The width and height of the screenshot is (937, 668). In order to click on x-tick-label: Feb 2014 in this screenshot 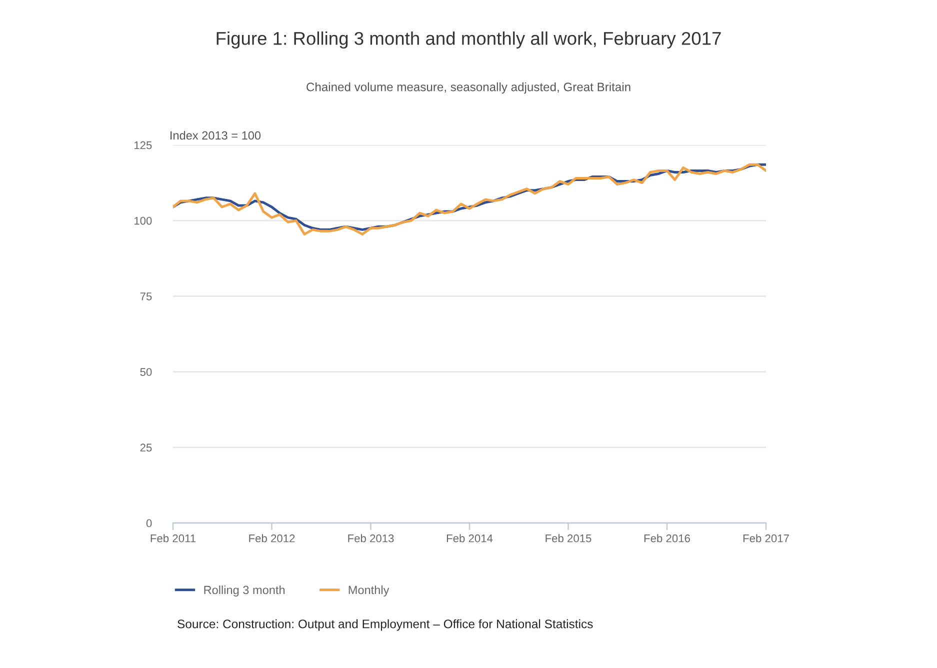, I will do `click(469, 538)`.